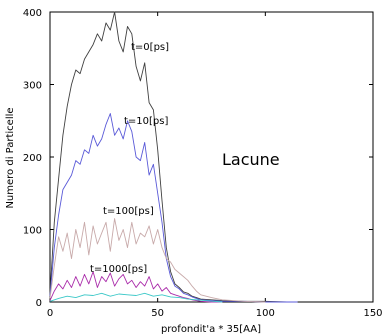 The width and height of the screenshot is (383, 336). I want to click on y-axis-label: Numero di Particelle, so click(10, 157).